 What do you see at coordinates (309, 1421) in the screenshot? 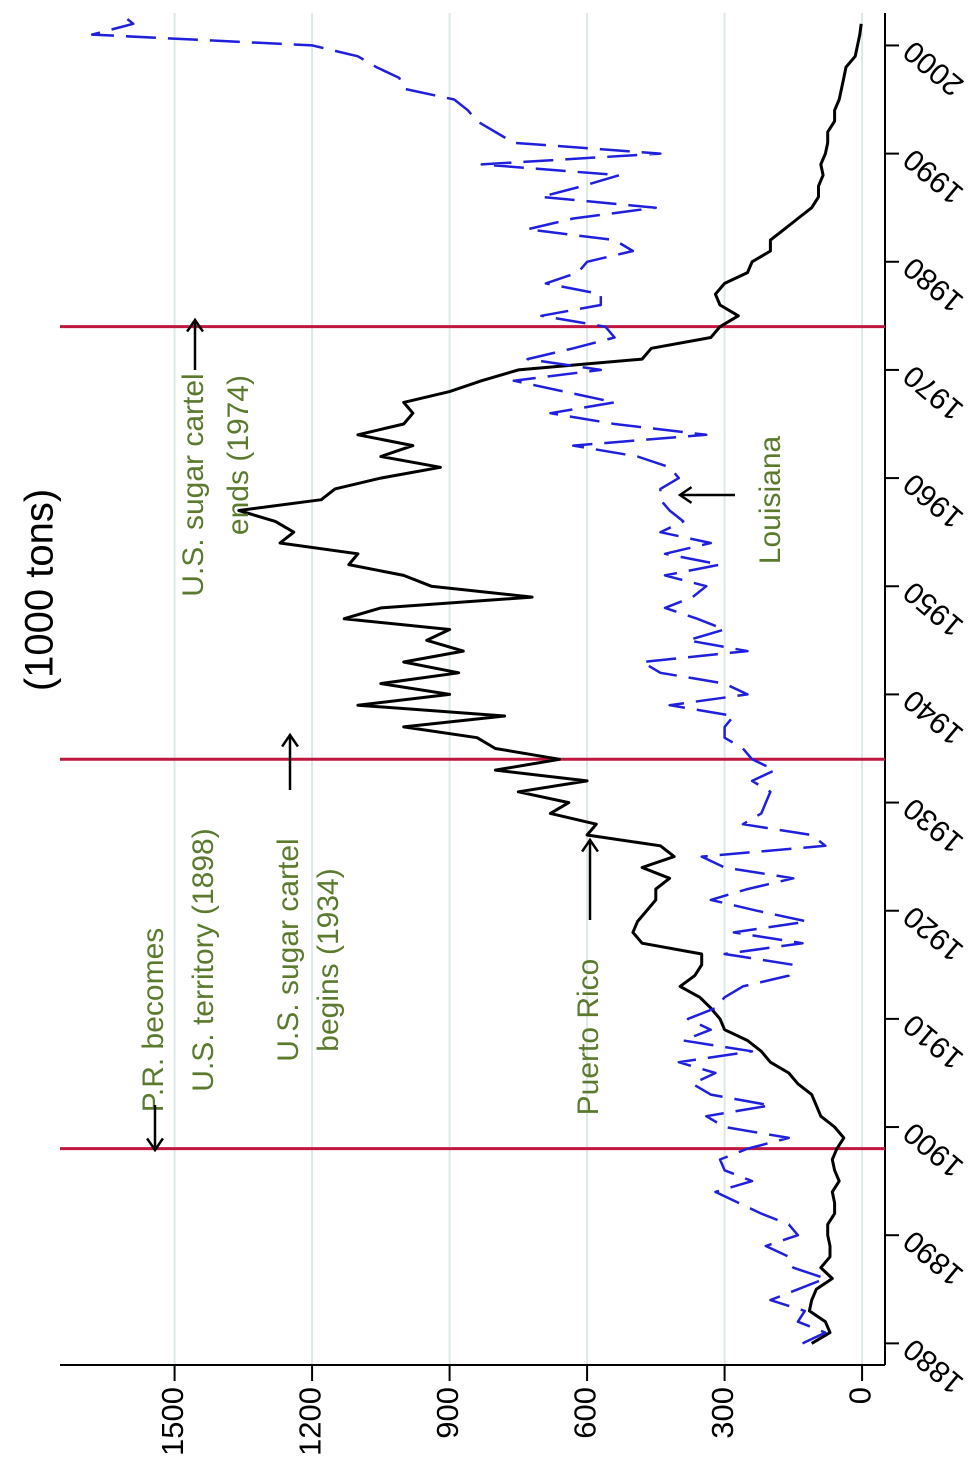
I see `y-tick-label: 1200` at bounding box center [309, 1421].